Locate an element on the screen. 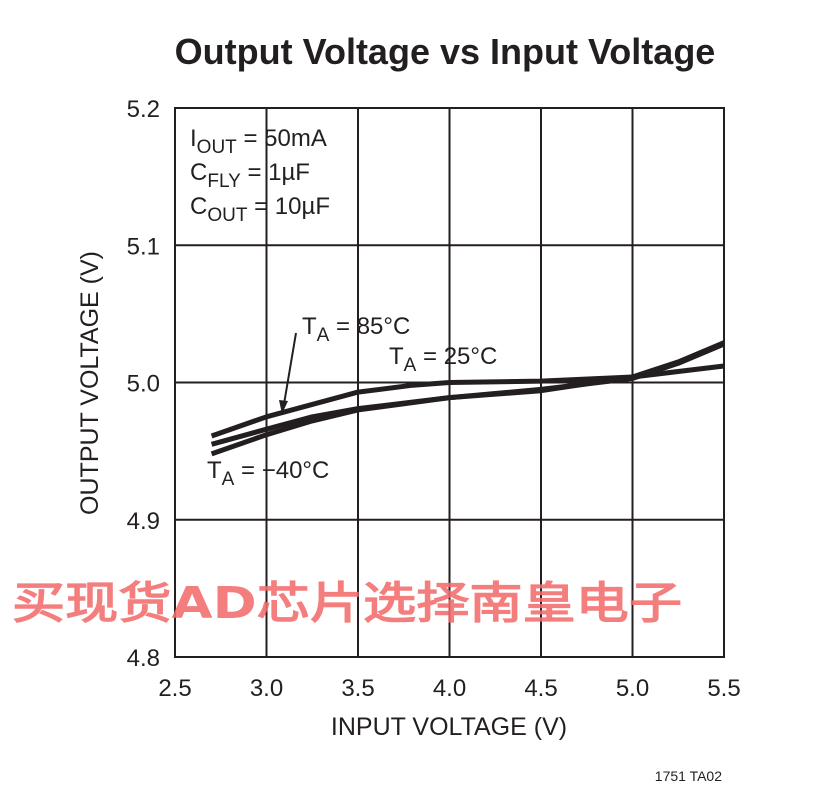  x-tick-labels: 2.5 3.0 3.5 4.0 4.5 5.0 5.5 is located at coordinates (449, 688).